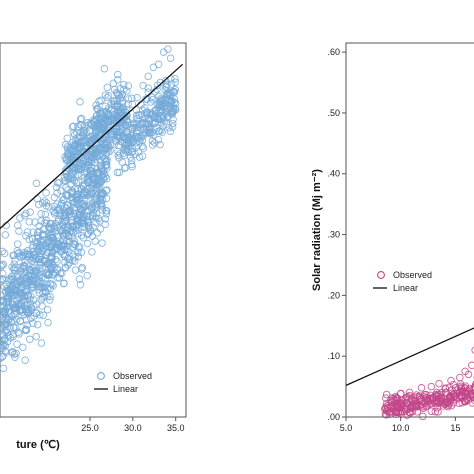 This screenshot has width=474, height=474. What do you see at coordinates (381, 275) in the screenshot?
I see `right-legend-observed-marker` at bounding box center [381, 275].